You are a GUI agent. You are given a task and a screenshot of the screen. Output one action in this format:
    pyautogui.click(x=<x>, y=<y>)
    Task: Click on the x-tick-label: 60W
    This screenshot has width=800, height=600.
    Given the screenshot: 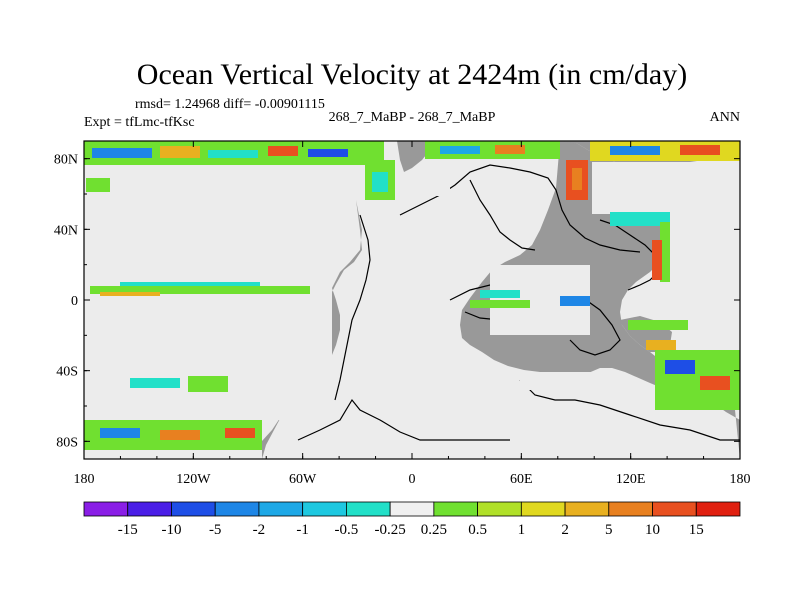 What is the action you would take?
    pyautogui.click(x=303, y=479)
    